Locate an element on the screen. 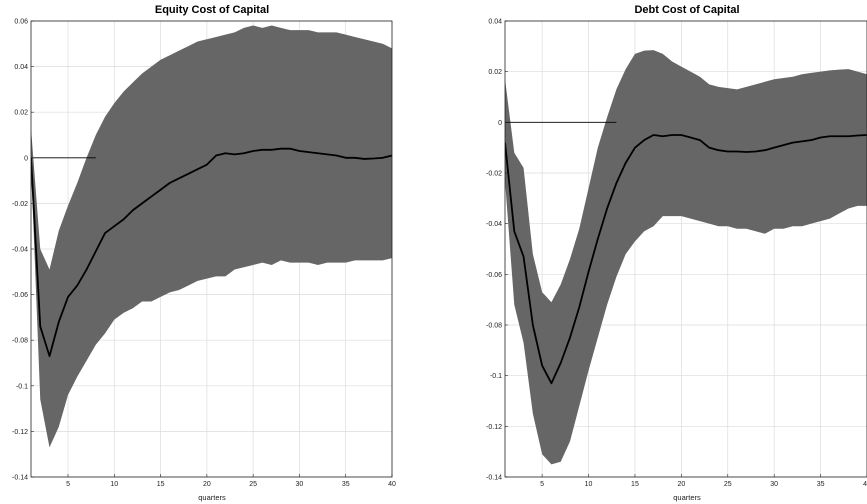 Image resolution: width=867 pixels, height=504 pixels. chart-title: Equity Cost of Capital is located at coordinates (212, 10).